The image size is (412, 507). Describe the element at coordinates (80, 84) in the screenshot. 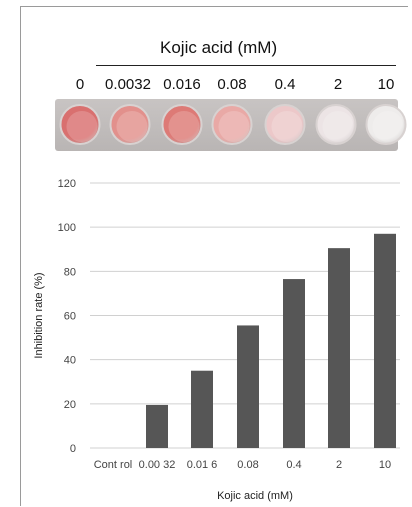

I see `concentration-label: 0` at that location.